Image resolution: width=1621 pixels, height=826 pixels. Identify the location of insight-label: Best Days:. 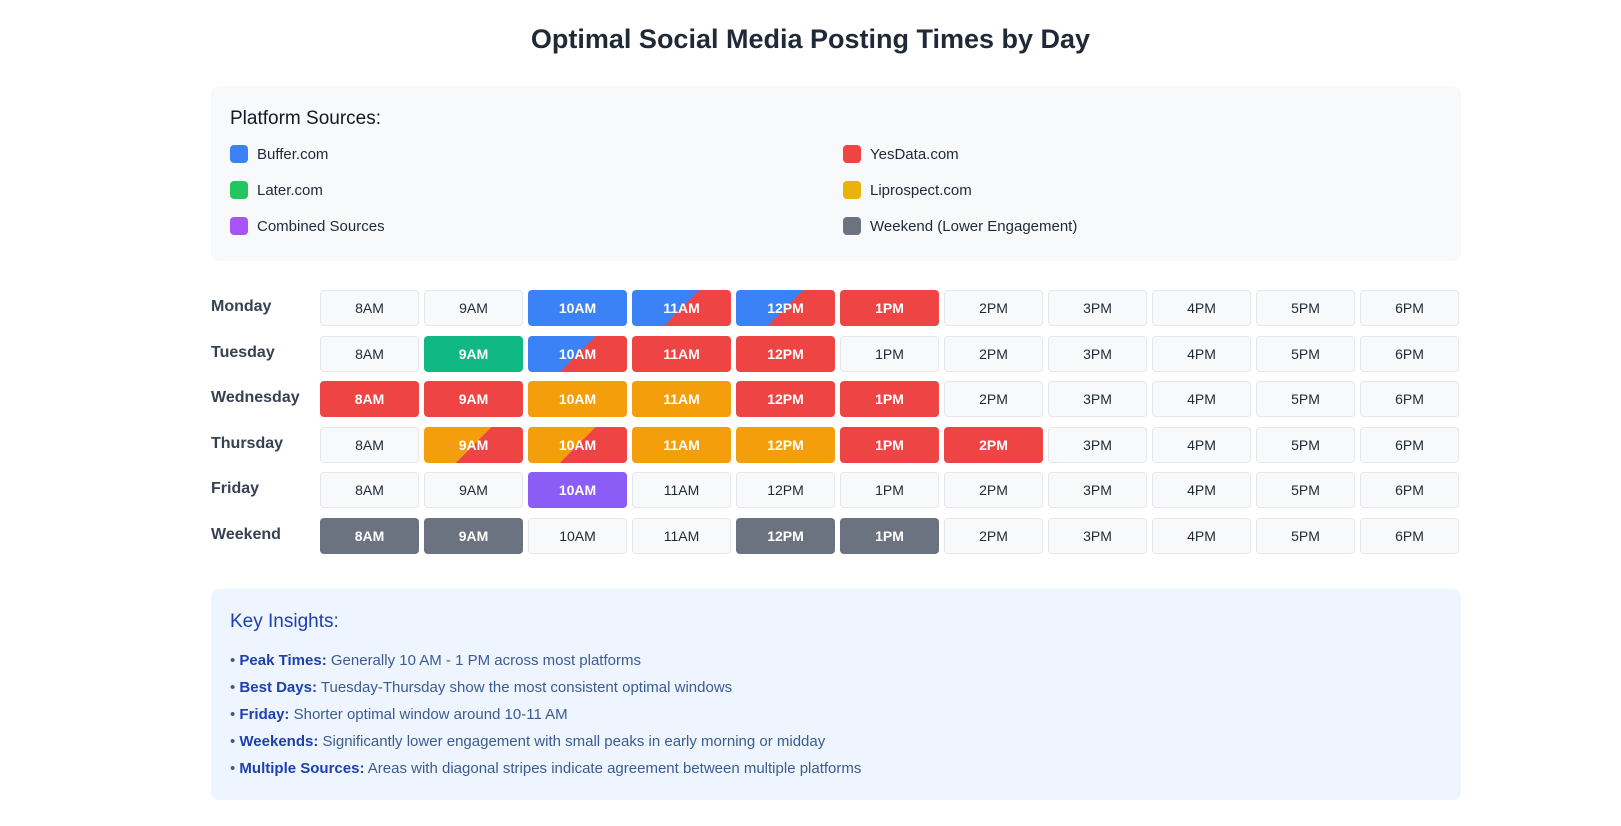
(278, 687).